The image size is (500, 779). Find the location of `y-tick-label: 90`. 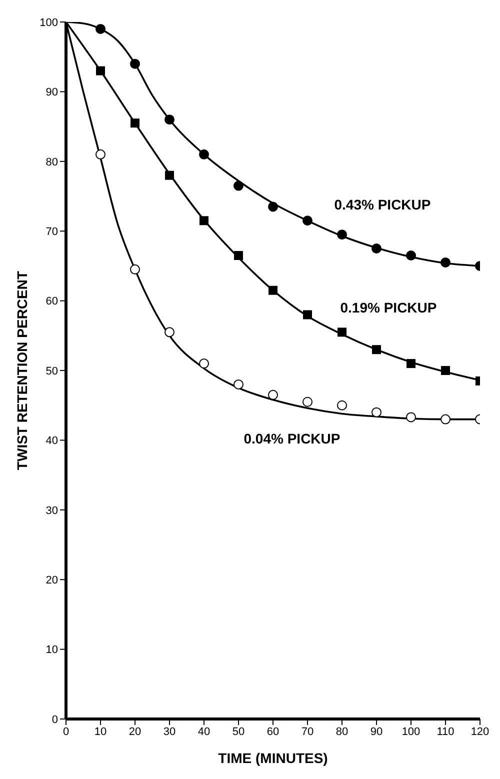

y-tick-label: 90 is located at coordinates (52, 92).